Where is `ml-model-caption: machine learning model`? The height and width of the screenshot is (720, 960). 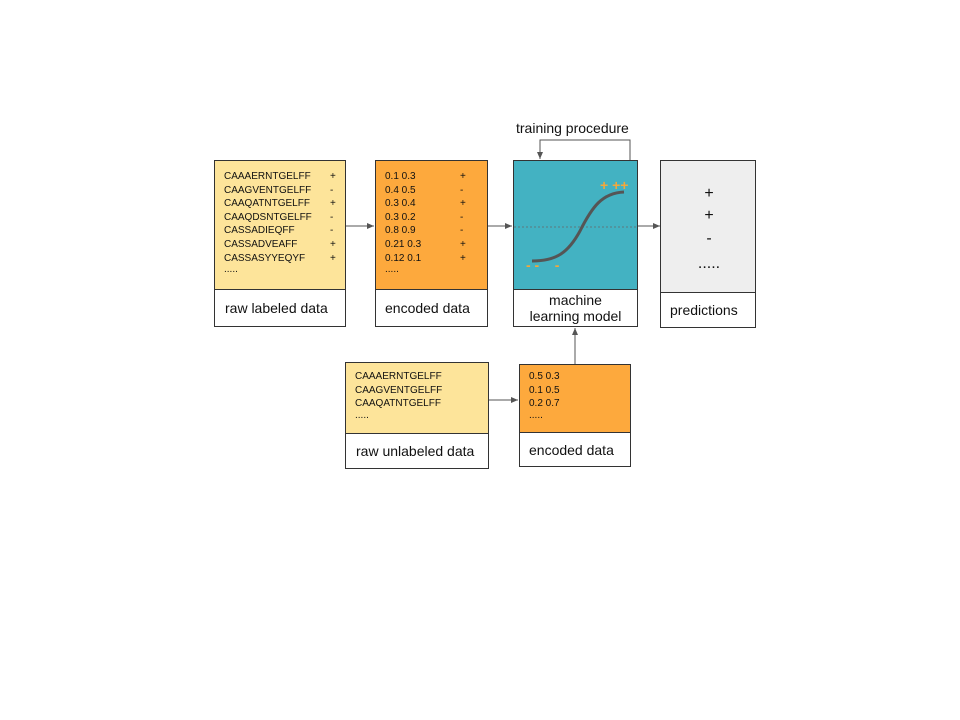 ml-model-caption: machine learning model is located at coordinates (575, 308).